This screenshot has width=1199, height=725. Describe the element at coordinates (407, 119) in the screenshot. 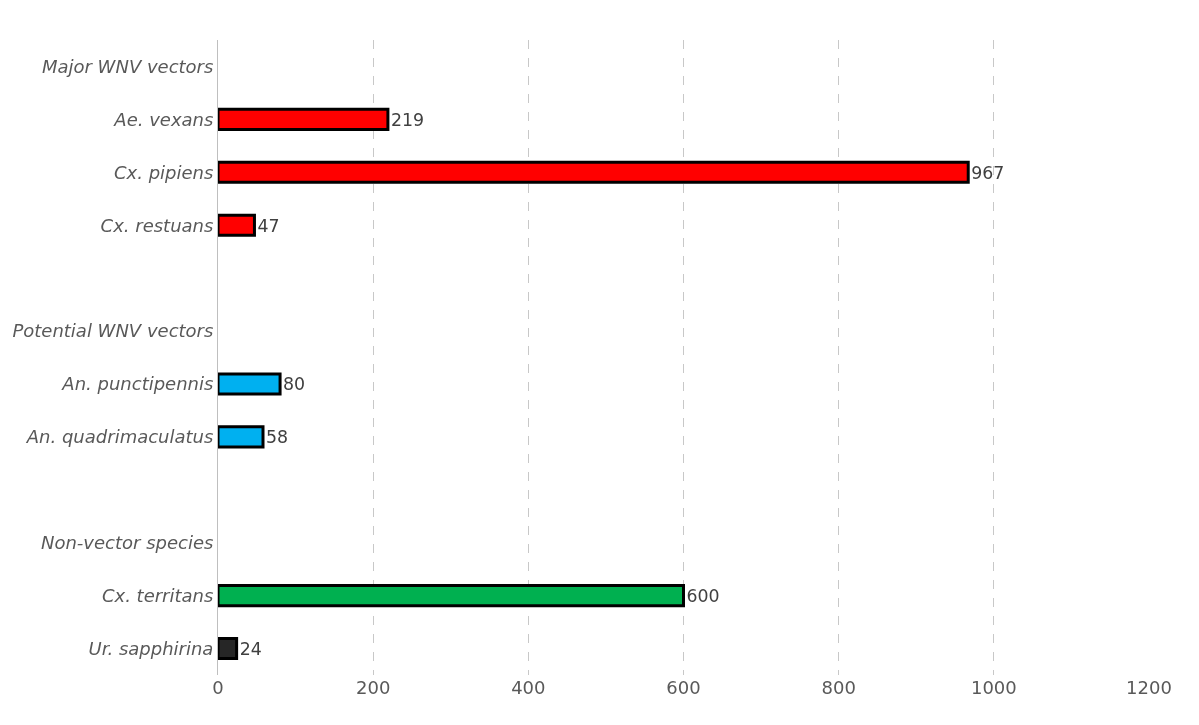

I see `data-label: 219` at that location.